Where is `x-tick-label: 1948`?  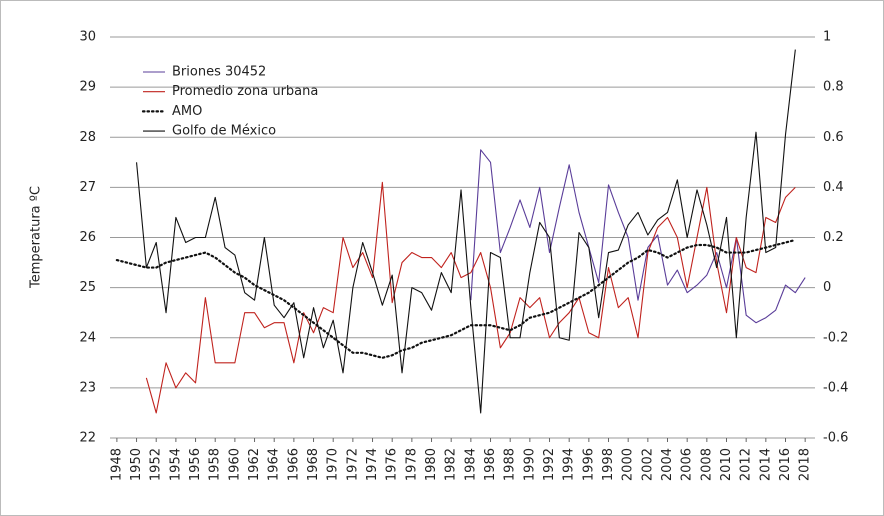 x-tick-label: 1948 is located at coordinates (116, 464).